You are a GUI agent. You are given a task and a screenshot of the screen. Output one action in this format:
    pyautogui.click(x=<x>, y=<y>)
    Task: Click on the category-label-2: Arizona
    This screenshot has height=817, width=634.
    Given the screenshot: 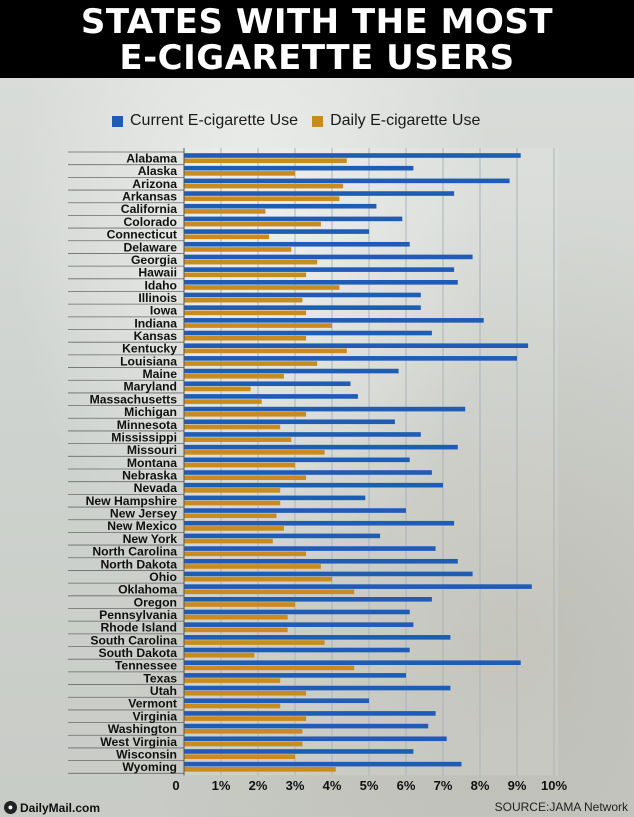 What is the action you would take?
    pyautogui.click(x=154, y=184)
    